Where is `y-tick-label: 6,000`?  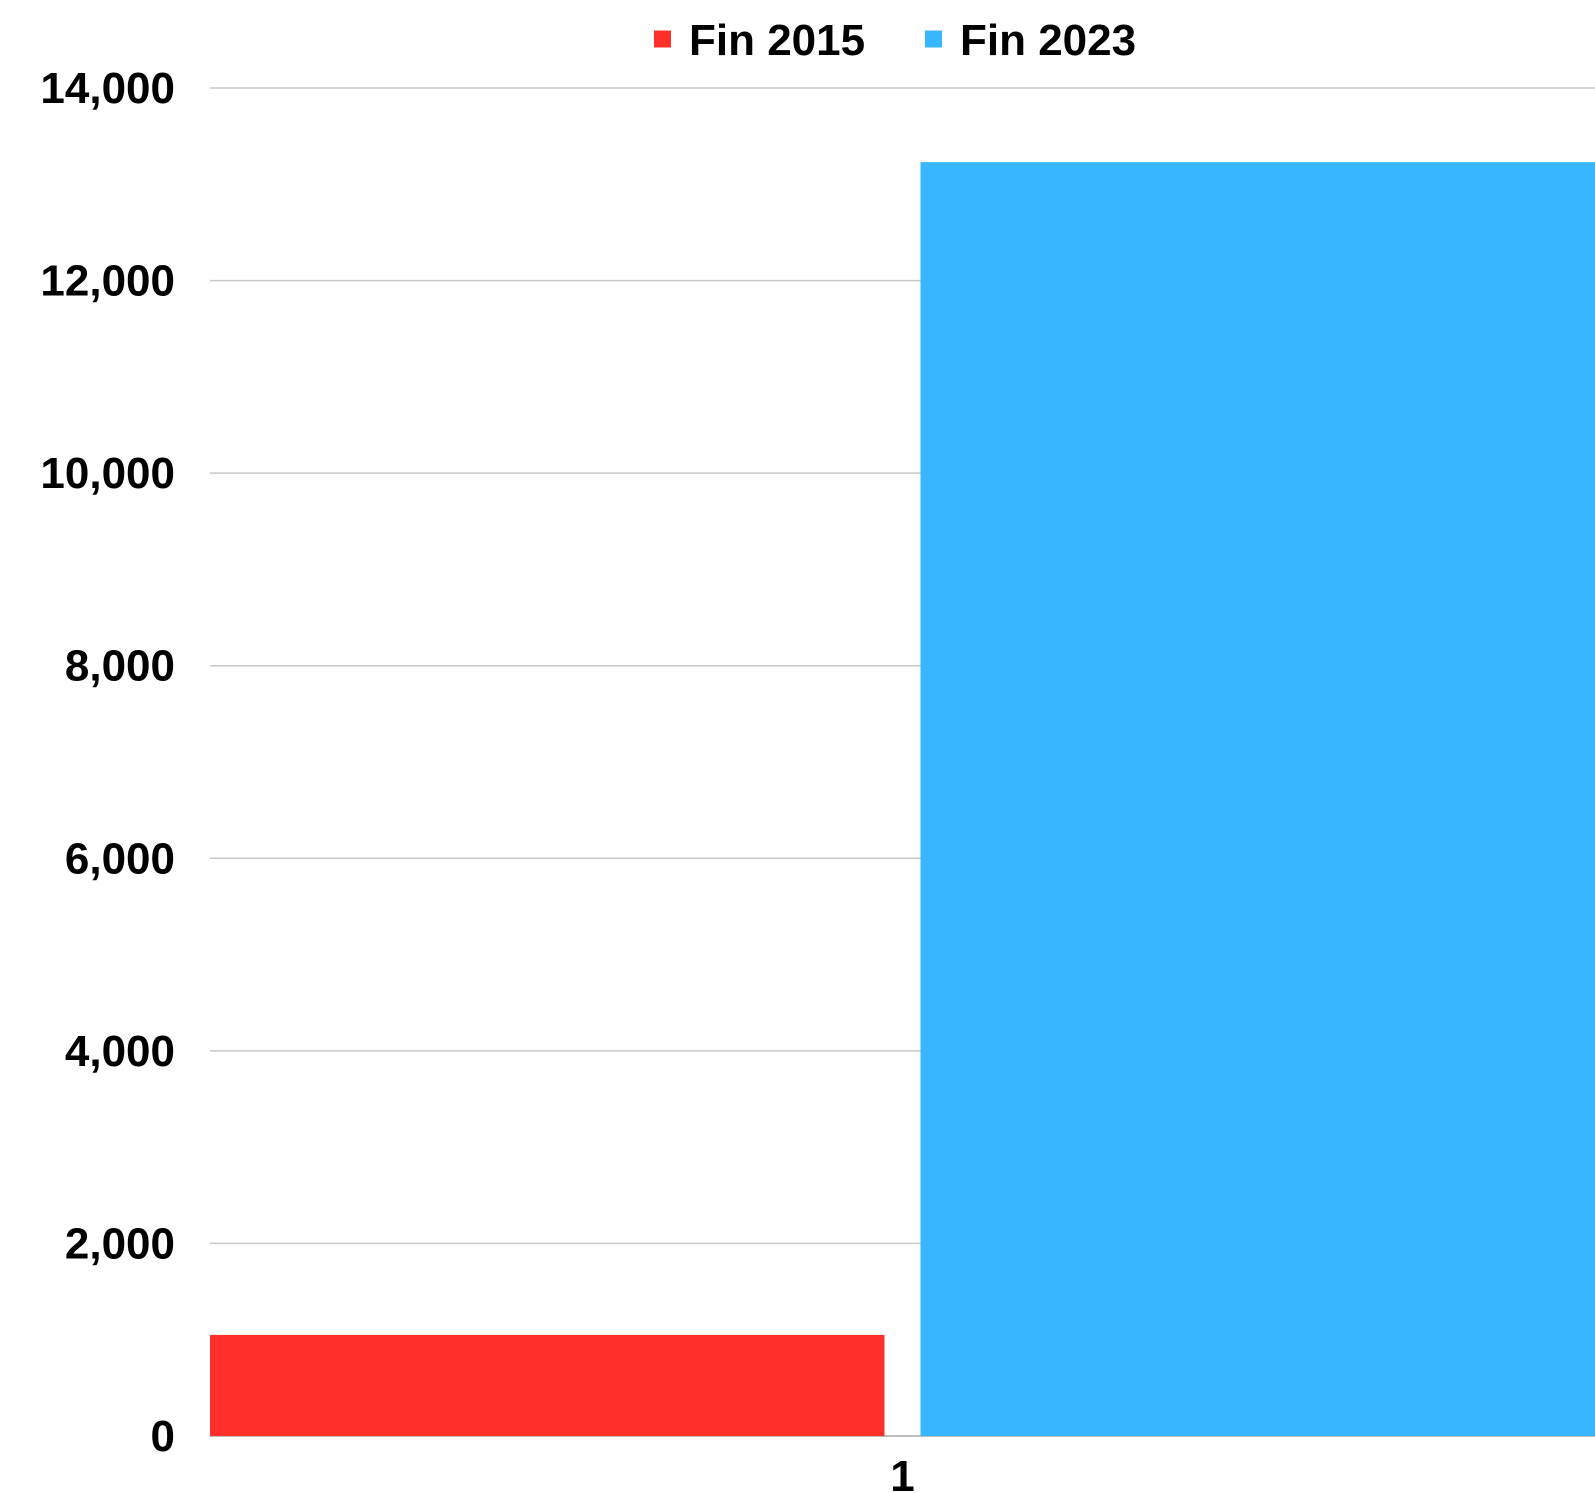 y-tick-label: 6,000 is located at coordinates (120, 858).